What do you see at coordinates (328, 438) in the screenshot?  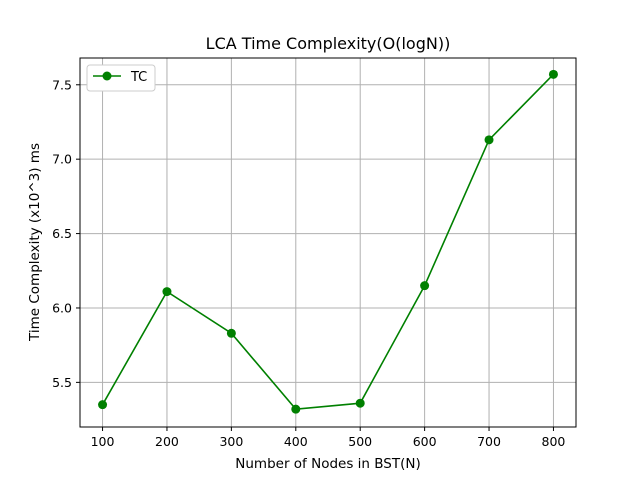 I see `x-axis-ticks: 100 200 300 400 500 600 700 800` at bounding box center [328, 438].